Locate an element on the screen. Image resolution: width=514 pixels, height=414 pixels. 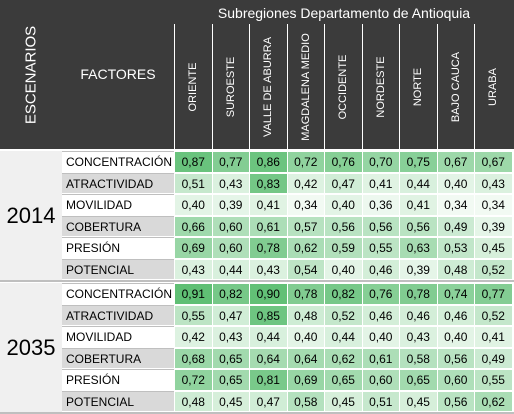
factores-header-label: FACTORES is located at coordinates (118, 74).